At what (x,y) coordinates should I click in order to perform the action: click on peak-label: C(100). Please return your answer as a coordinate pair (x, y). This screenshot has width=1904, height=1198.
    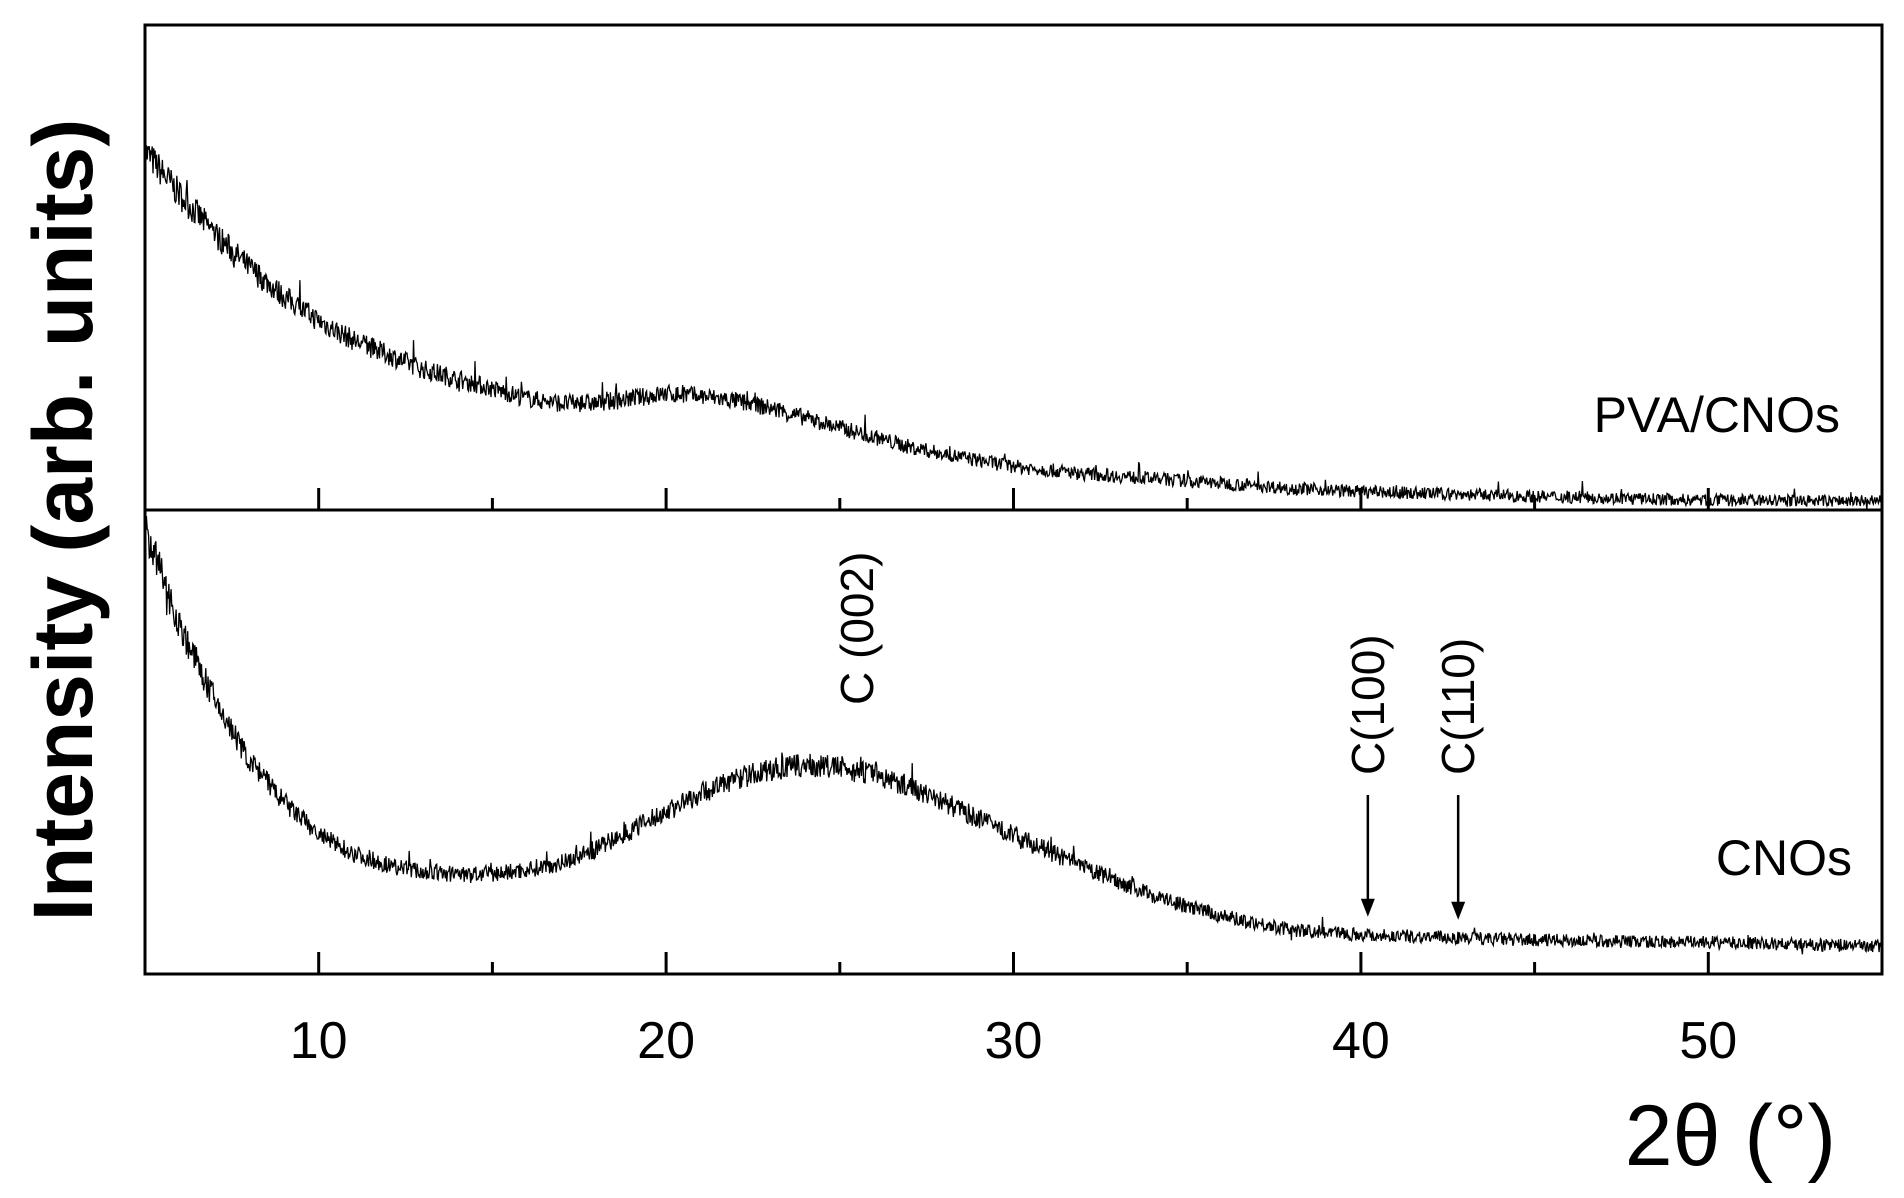
    Looking at the image, I should click on (1368, 704).